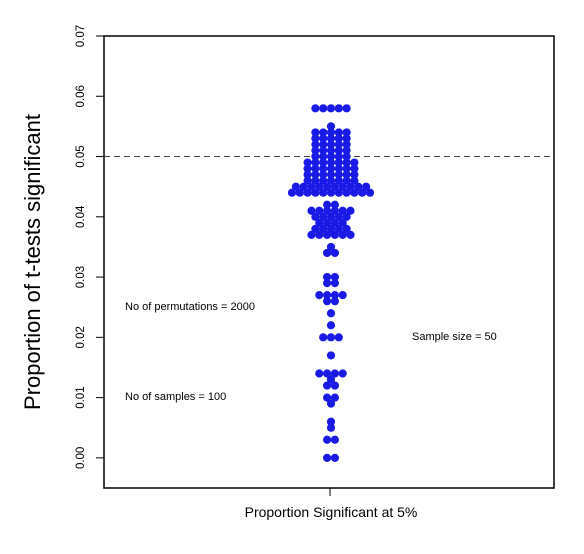 The height and width of the screenshot is (554, 584). What do you see at coordinates (81, 36) in the screenshot?
I see `y-tick-label: 0.07` at bounding box center [81, 36].